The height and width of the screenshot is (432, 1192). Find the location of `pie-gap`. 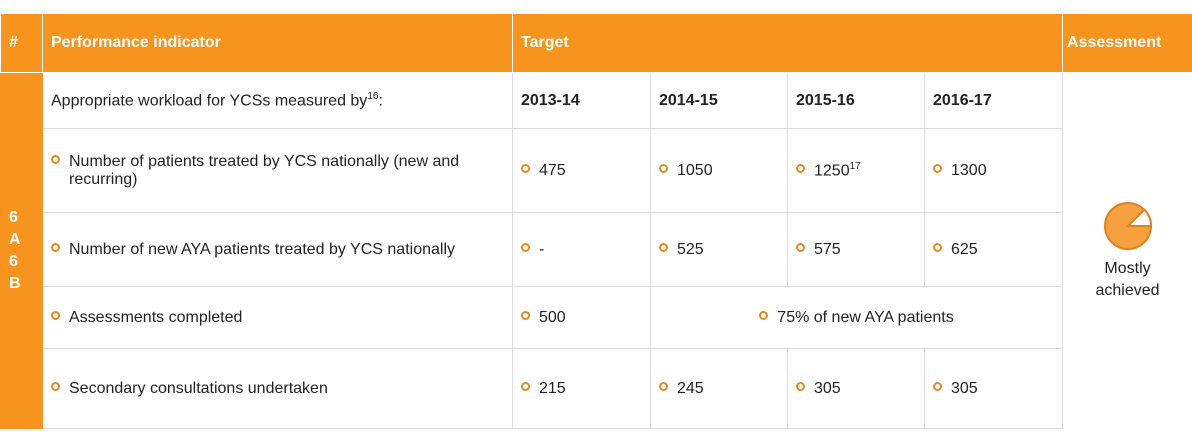

pie-gap is located at coordinates (1138, 217).